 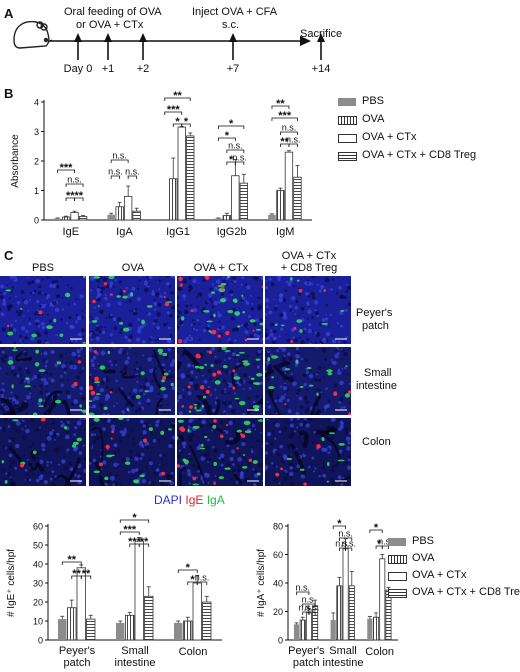 What do you see at coordinates (133, 268) in the screenshot?
I see `micro-col-ova: OVA` at bounding box center [133, 268].